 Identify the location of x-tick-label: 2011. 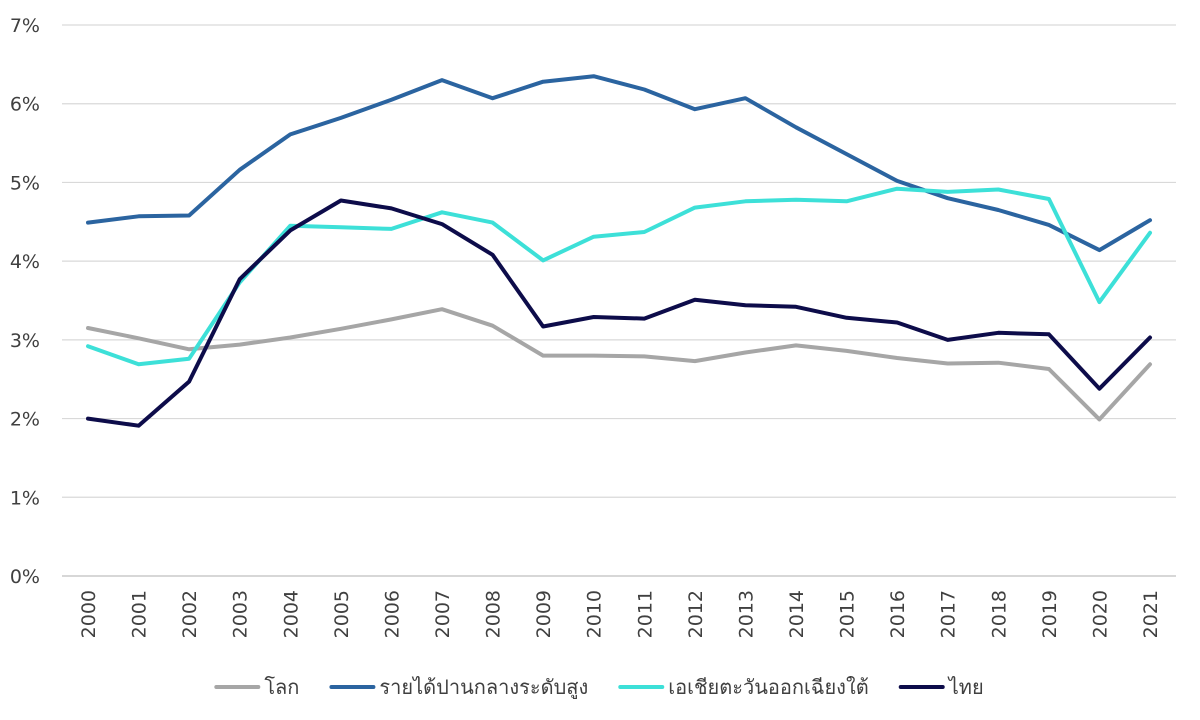
(645, 614).